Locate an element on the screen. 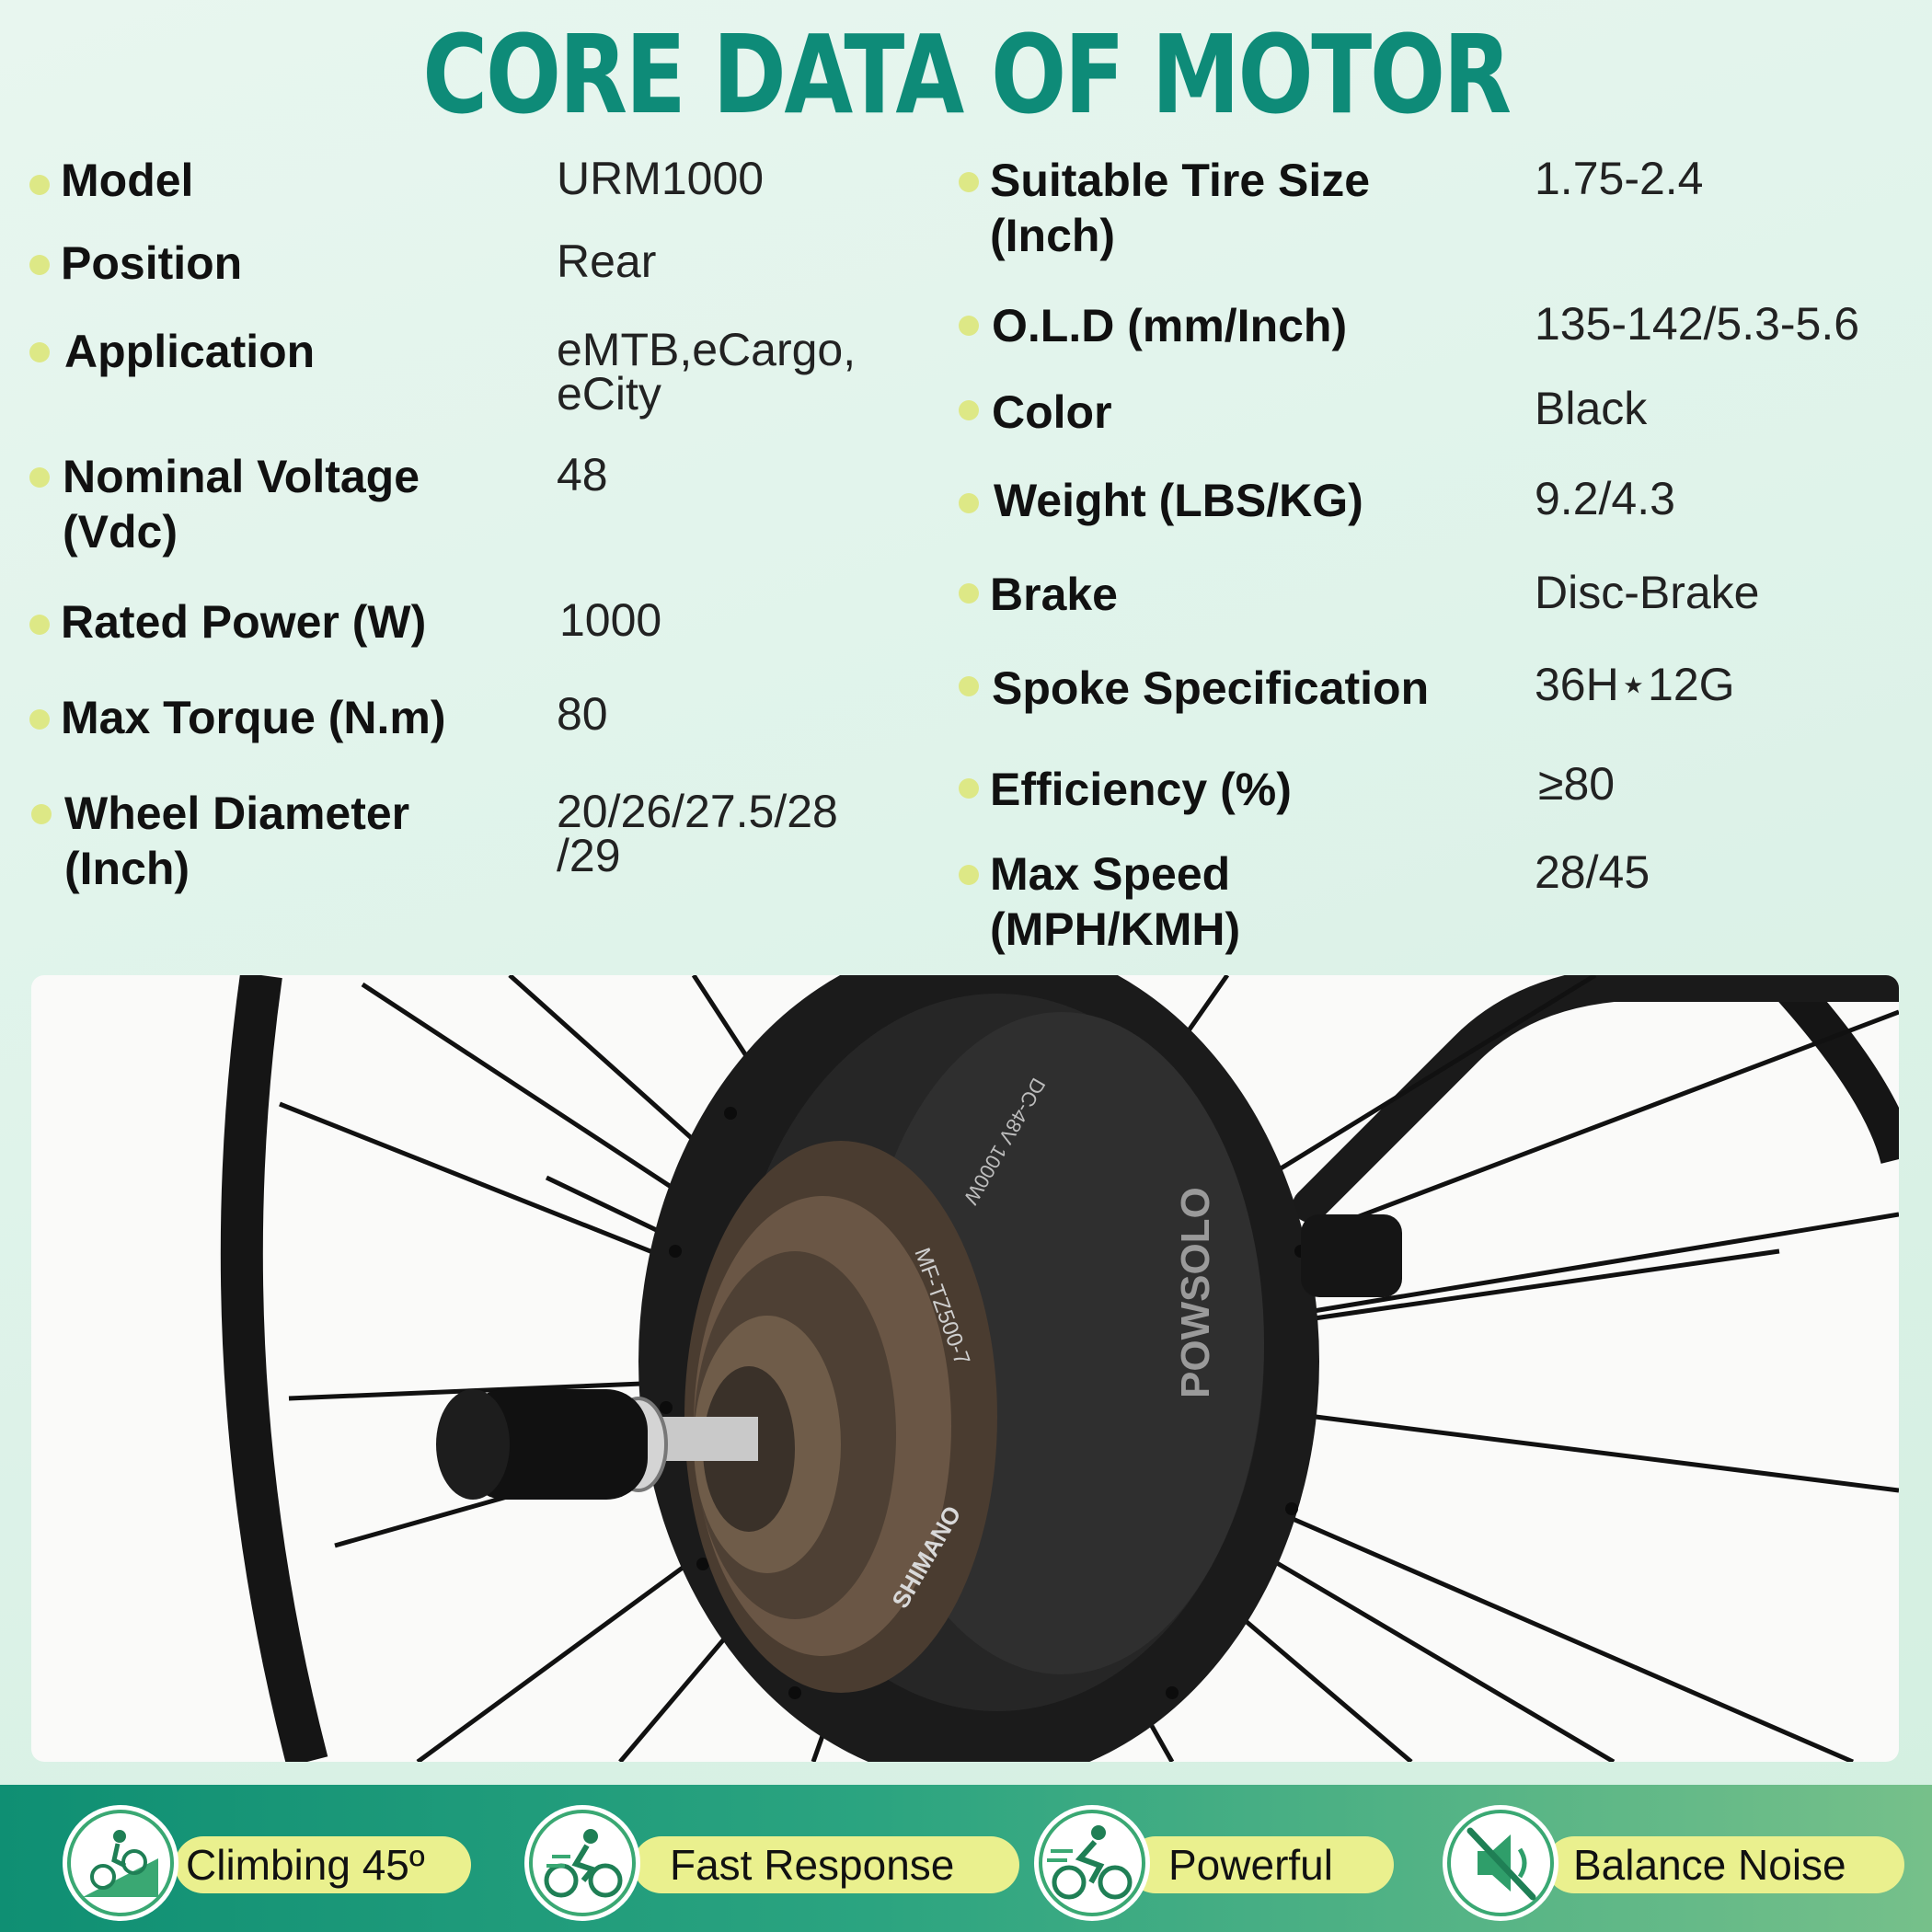  spec-value: URM1000 is located at coordinates (661, 178).